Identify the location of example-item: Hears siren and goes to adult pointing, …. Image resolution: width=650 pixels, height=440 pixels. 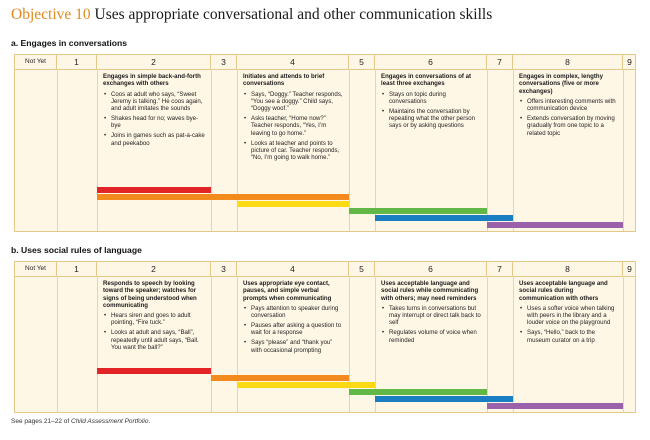
(154, 319).